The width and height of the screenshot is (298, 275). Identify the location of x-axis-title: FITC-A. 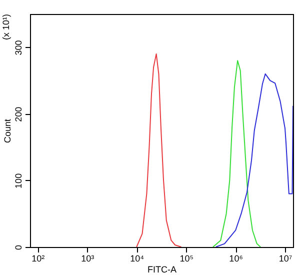
(162, 269).